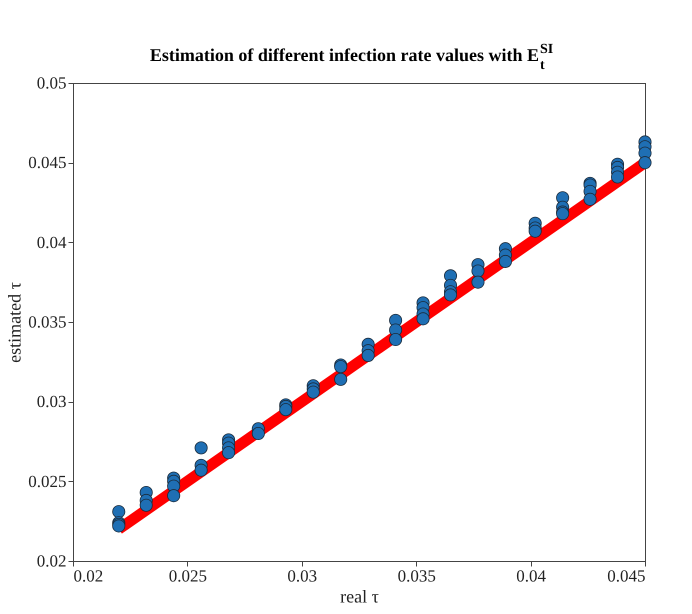 The image size is (692, 614). What do you see at coordinates (359, 596) in the screenshot?
I see `x-axis-title: real τ` at bounding box center [359, 596].